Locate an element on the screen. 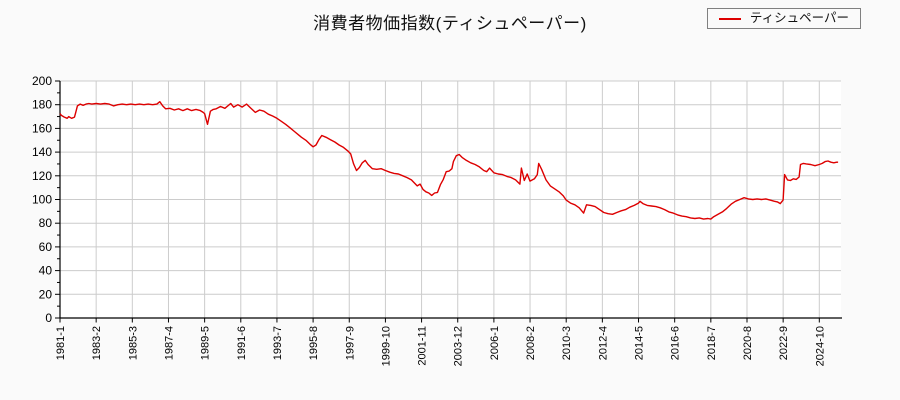  x-tick-label: 1997-9 is located at coordinates (350, 343).